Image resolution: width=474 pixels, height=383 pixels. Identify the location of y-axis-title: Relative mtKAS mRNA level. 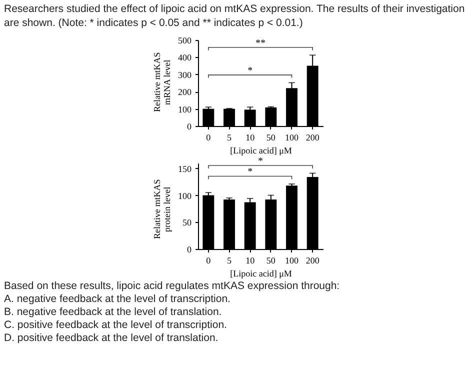
(162, 82).